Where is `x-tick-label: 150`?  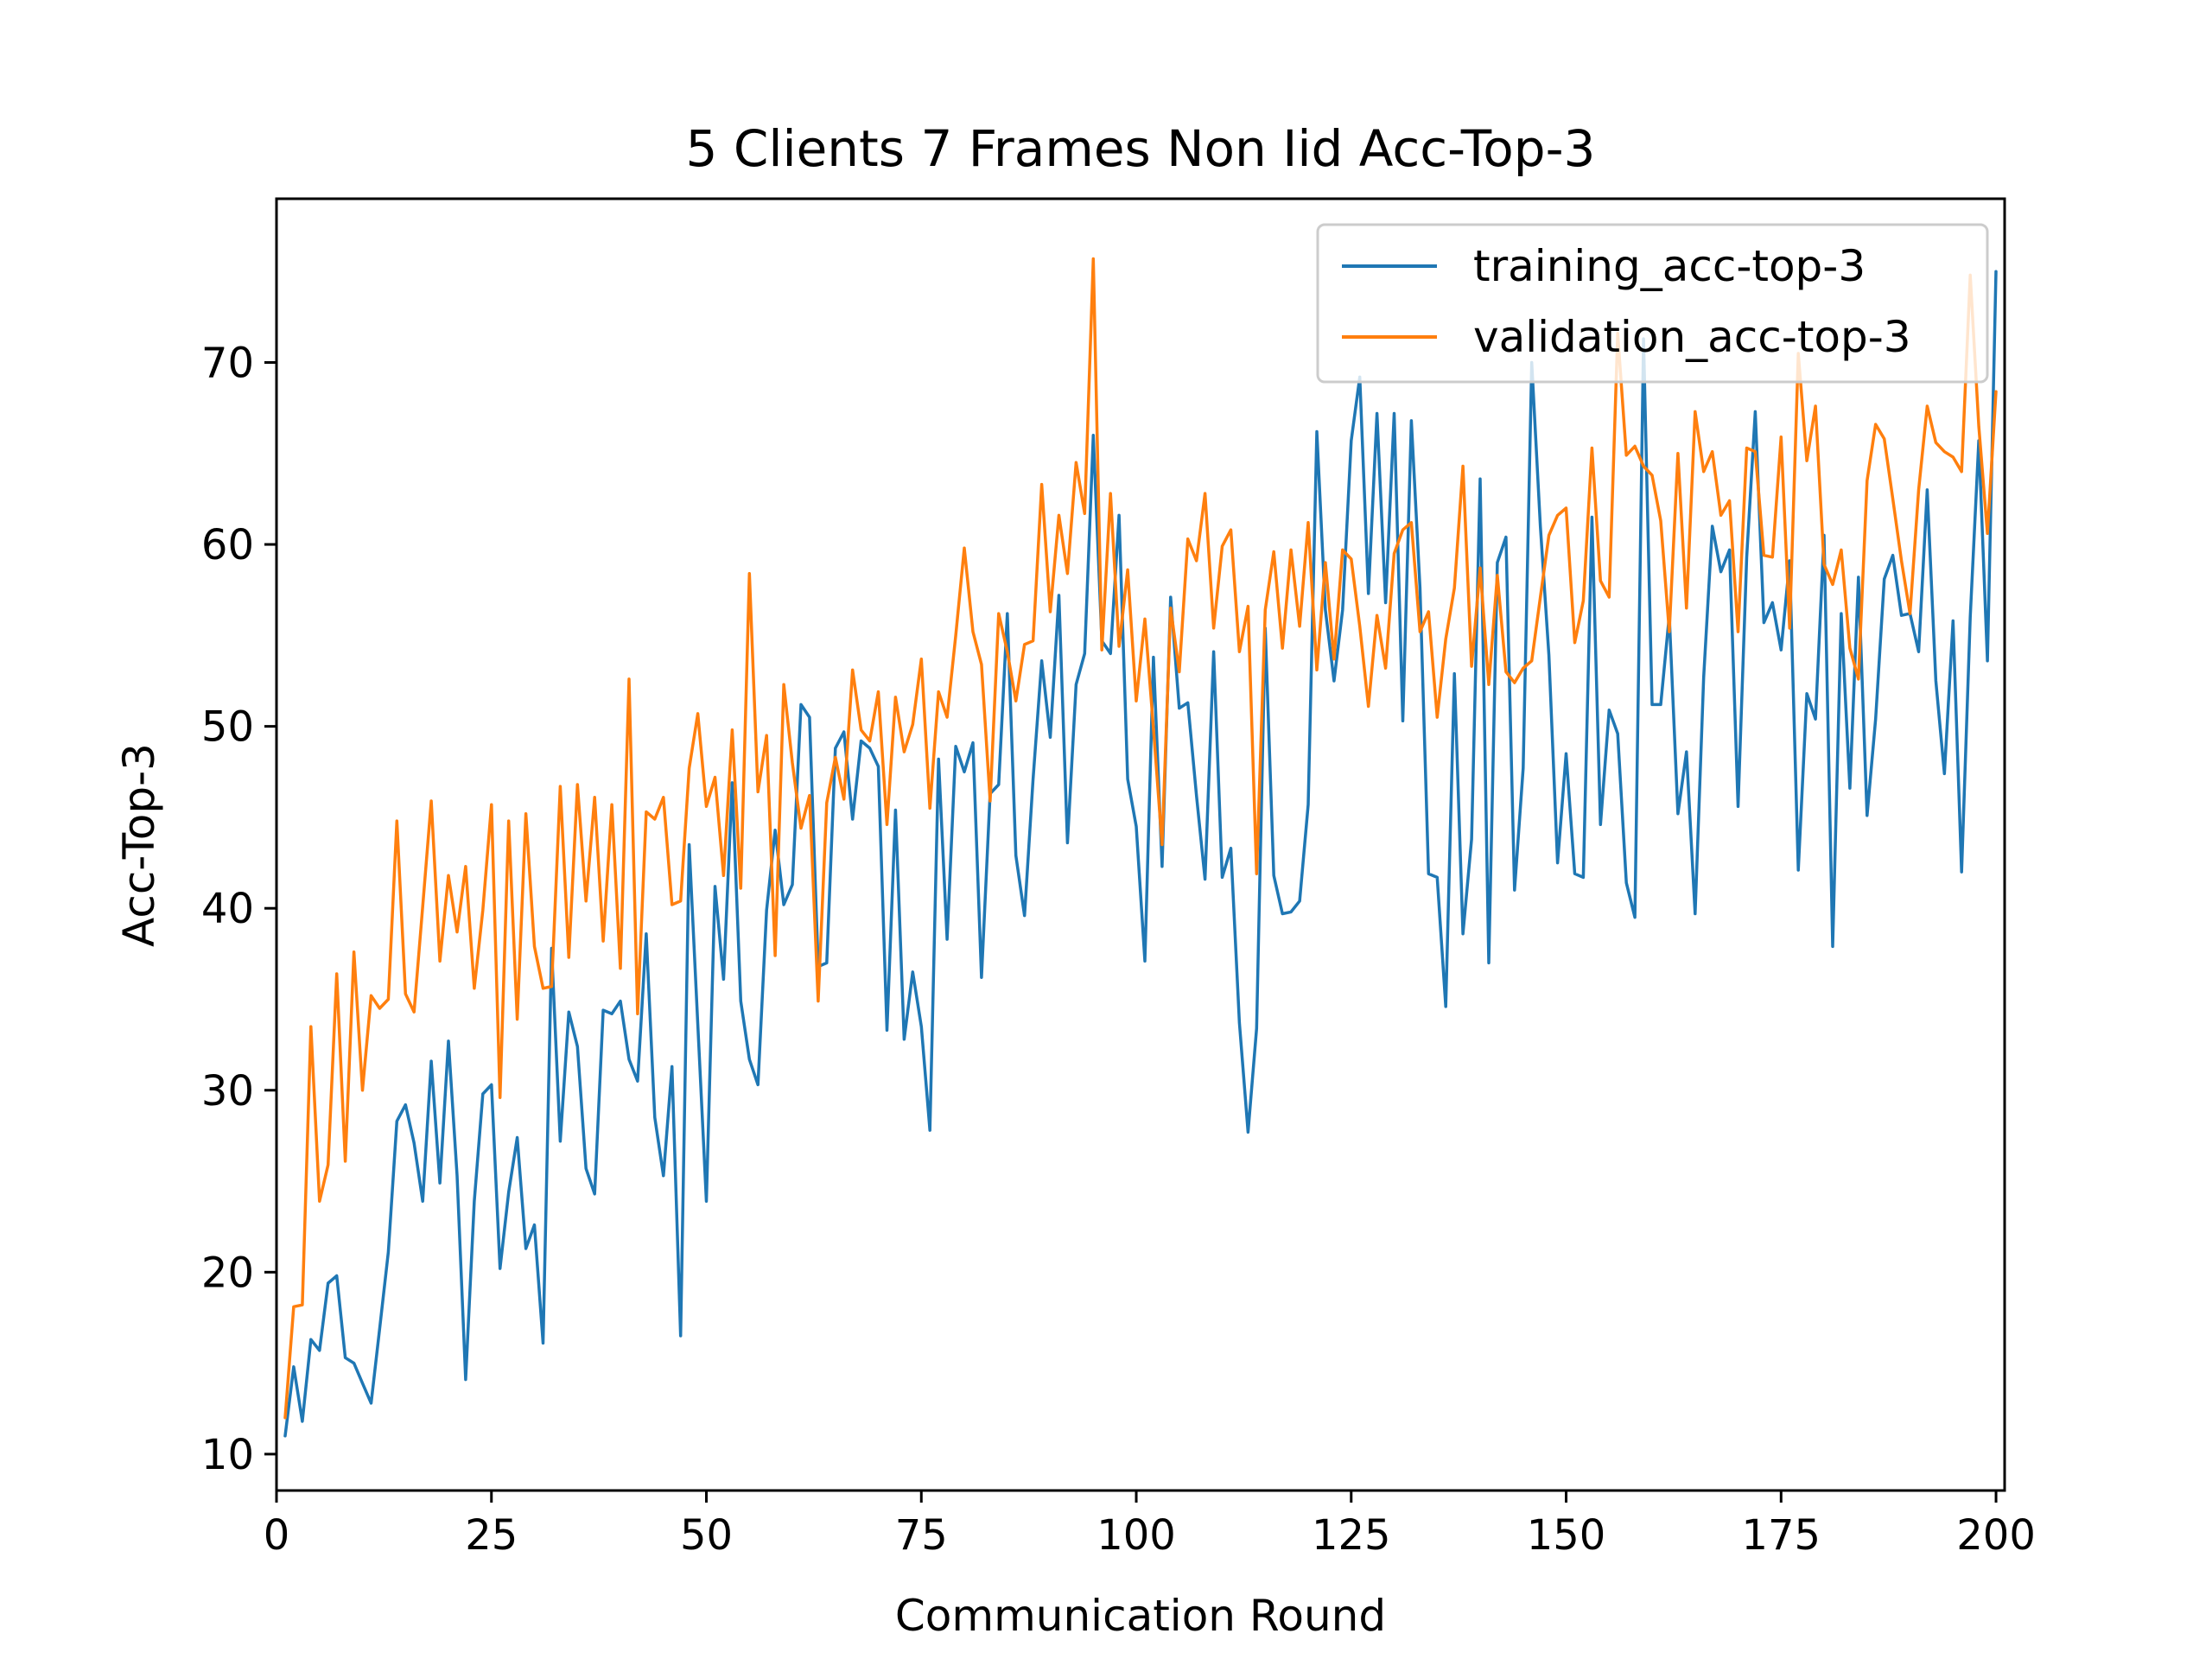
x-tick-label: 150 is located at coordinates (1566, 1535).